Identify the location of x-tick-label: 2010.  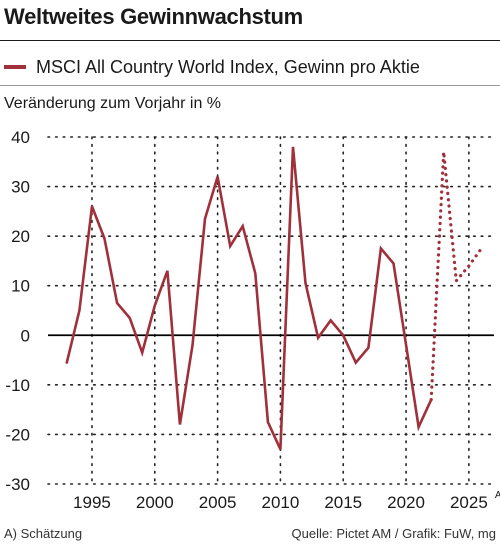
(281, 502).